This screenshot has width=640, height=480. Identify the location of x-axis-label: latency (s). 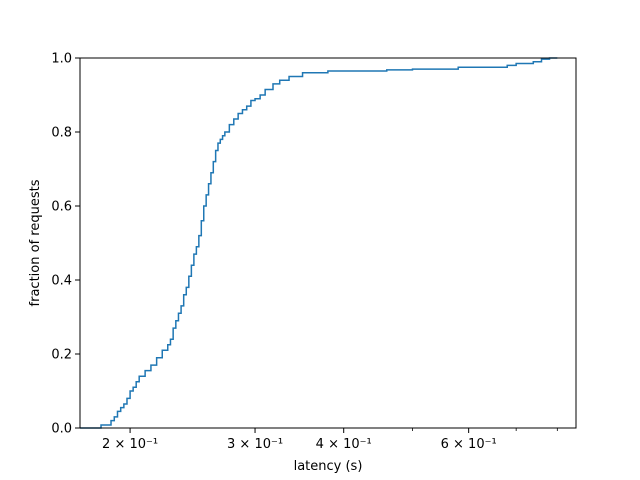
(328, 466).